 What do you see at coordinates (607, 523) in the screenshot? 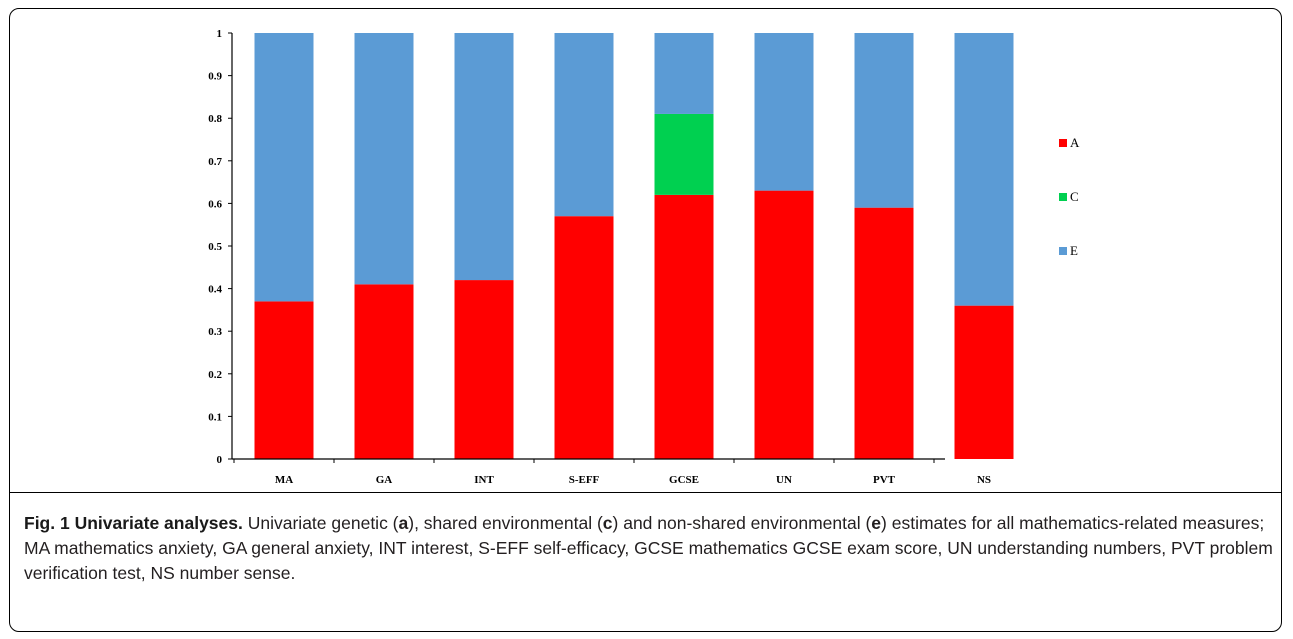
I see `caption-c: c` at bounding box center [607, 523].